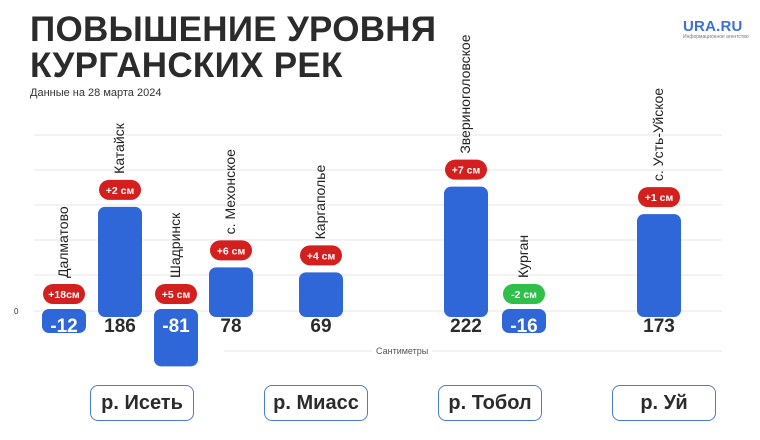  I want to click on river-button-tobol: р. Тобол, so click(490, 403).